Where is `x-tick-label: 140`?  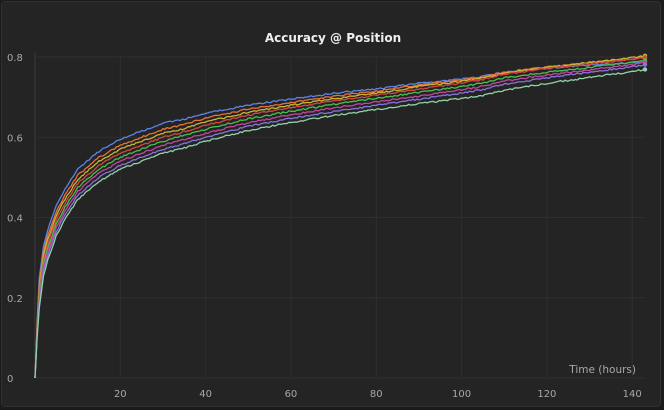
x-tick-label: 140 is located at coordinates (632, 394).